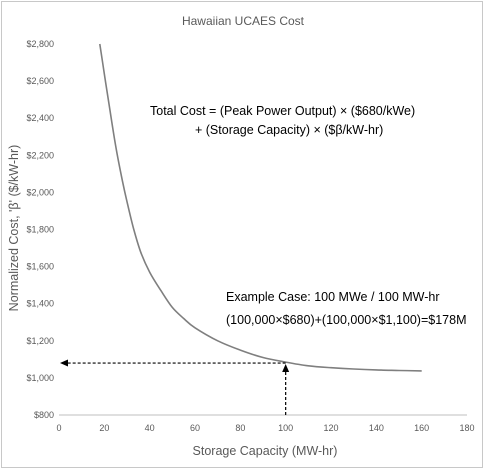  Describe the element at coordinates (104, 428) in the screenshot. I see `x-tick-label: 20` at that location.